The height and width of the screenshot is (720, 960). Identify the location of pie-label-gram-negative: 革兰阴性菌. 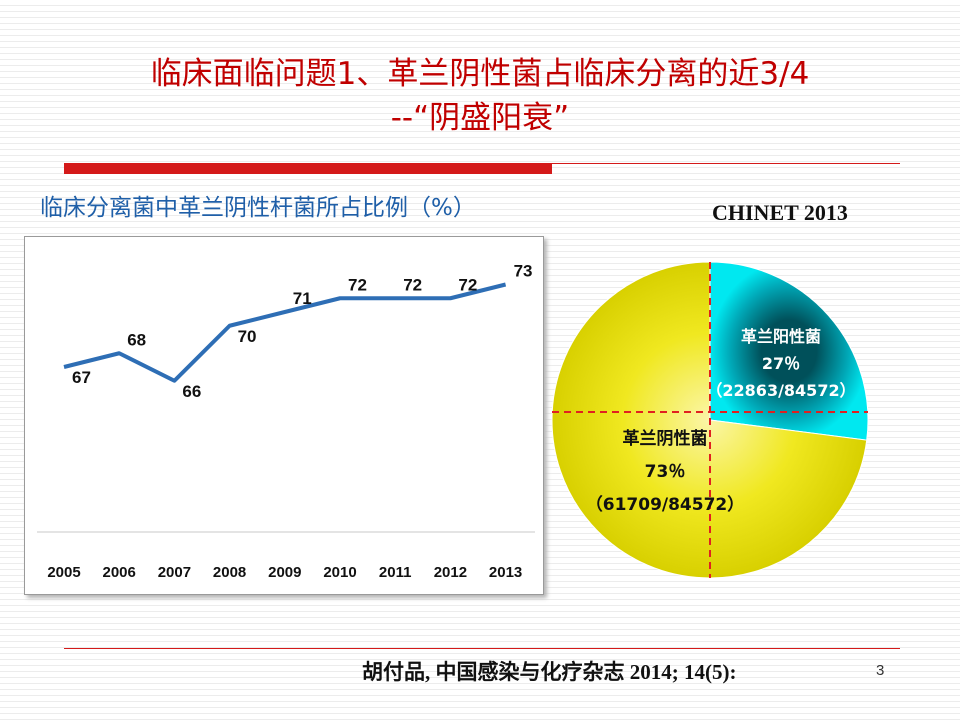
(665, 438).